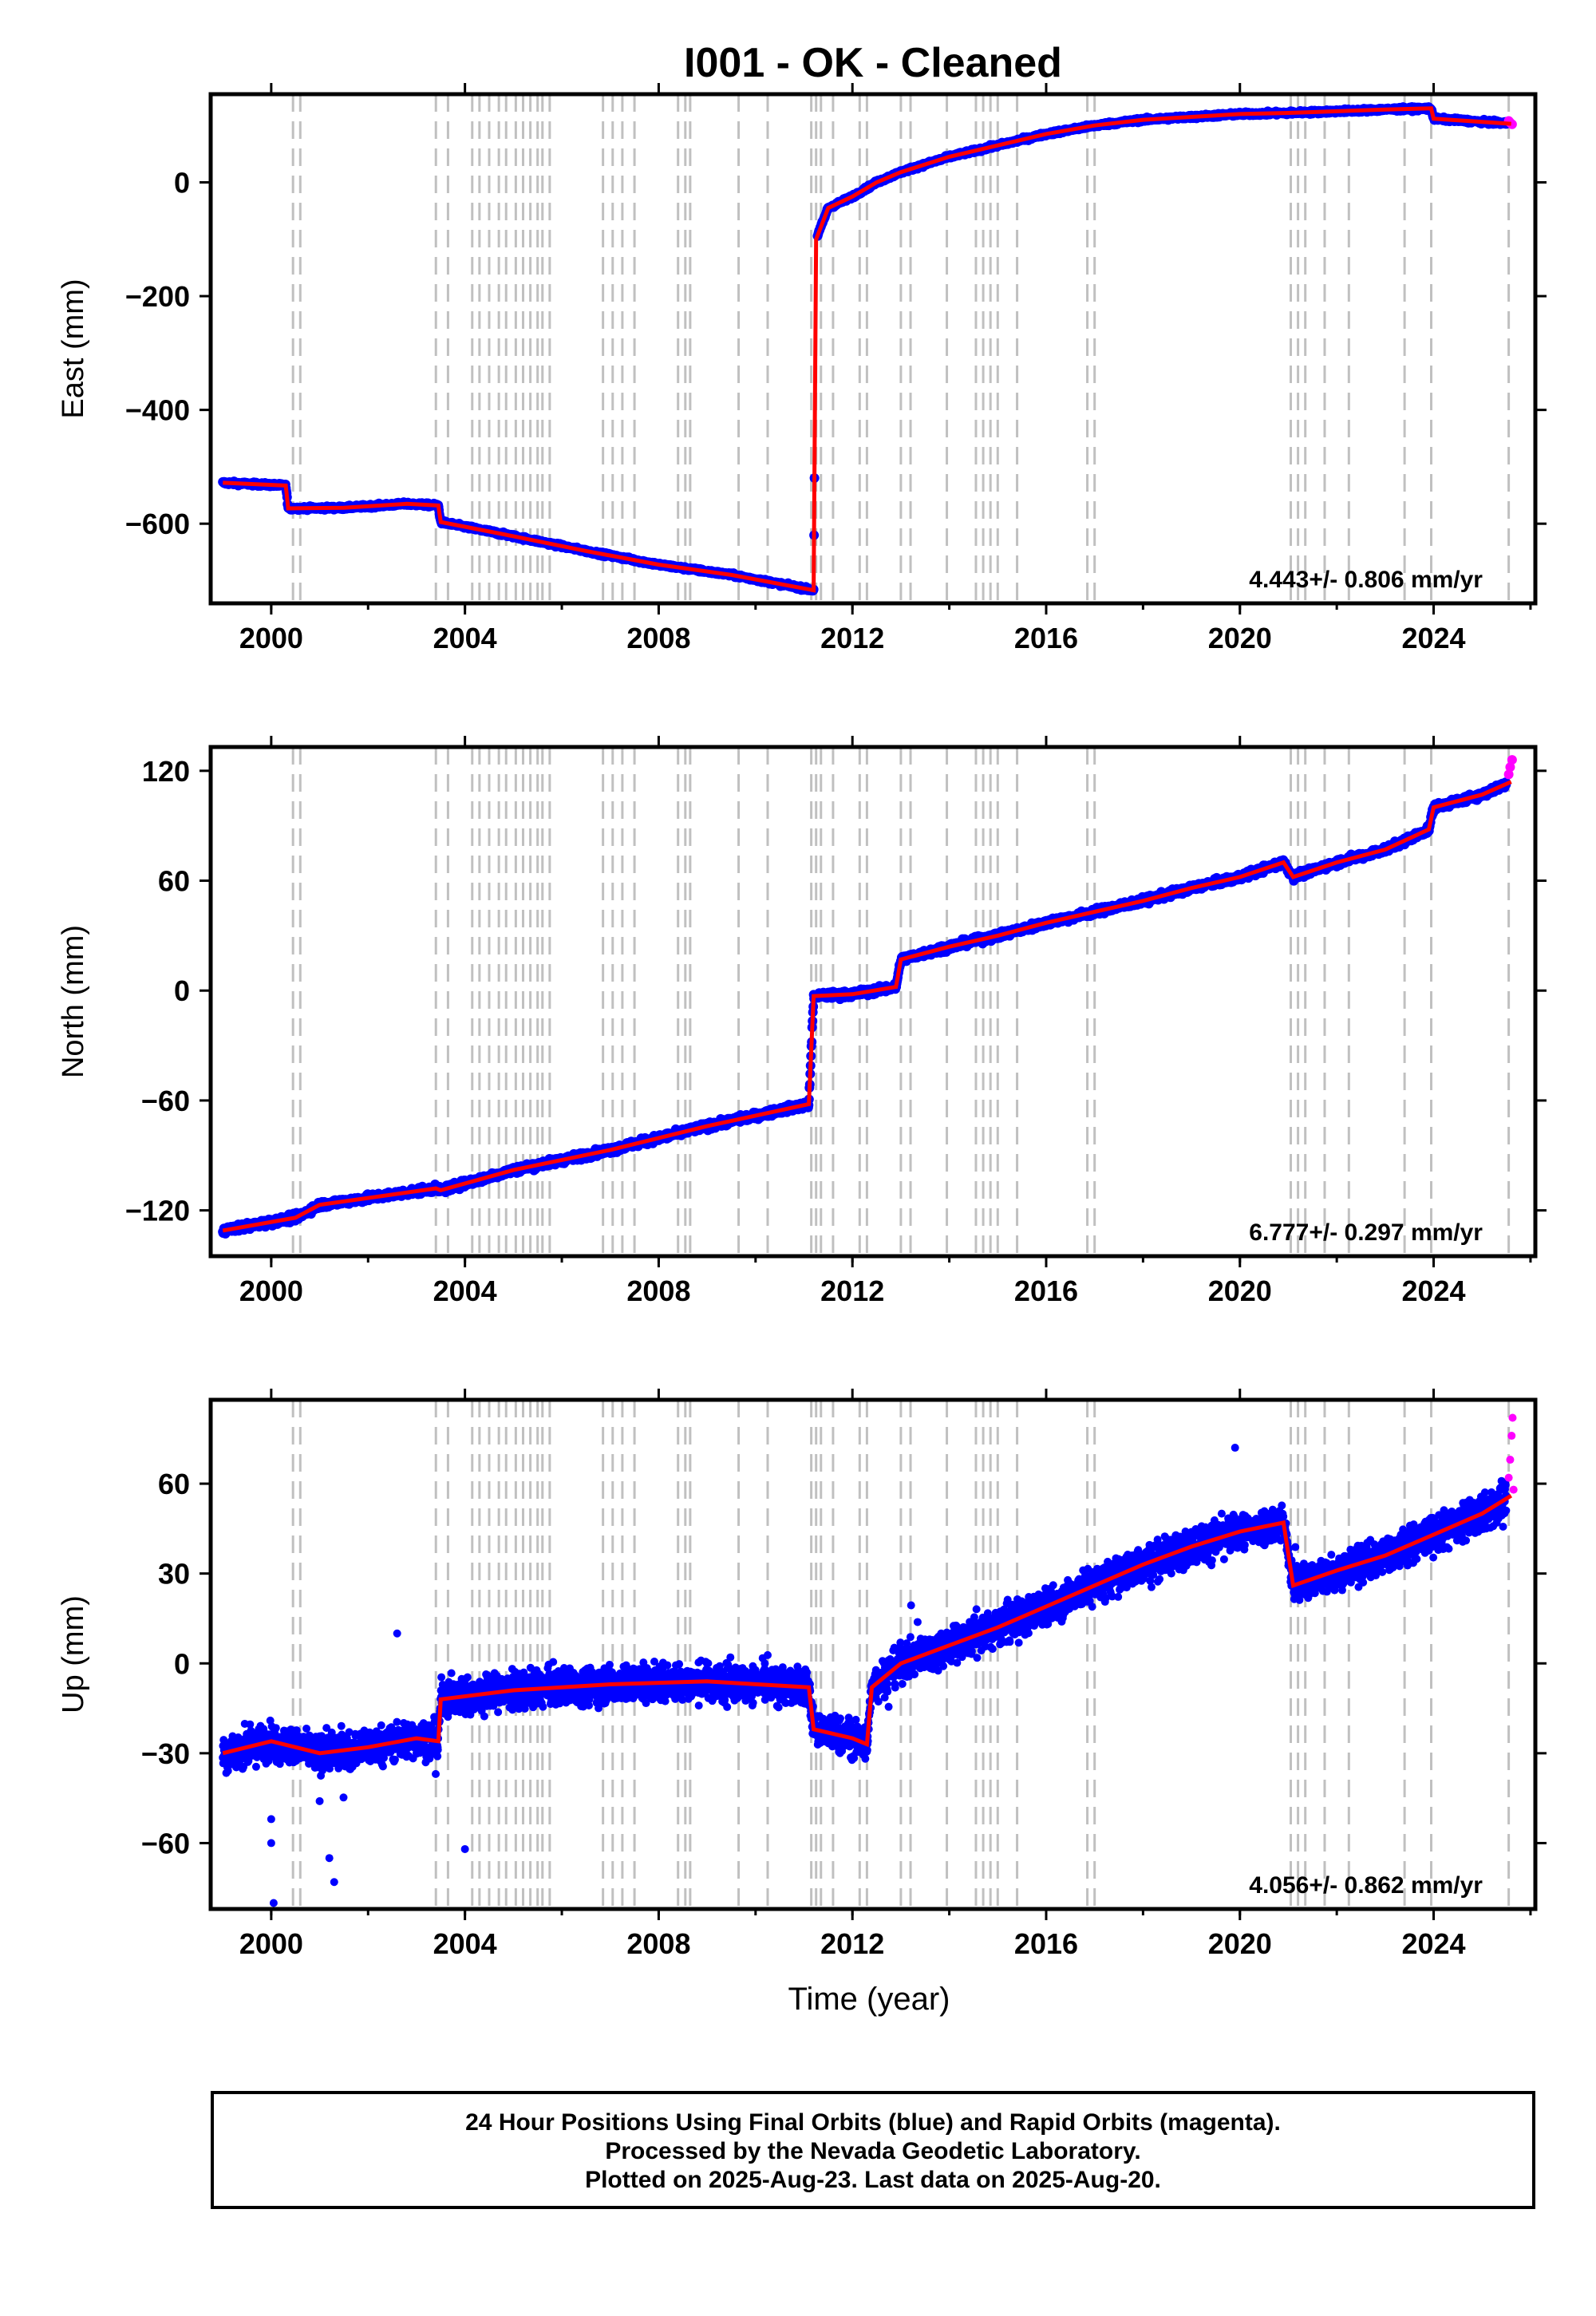  What do you see at coordinates (852, 638) in the screenshot?
I see `x-tick-label: 2012` at bounding box center [852, 638].